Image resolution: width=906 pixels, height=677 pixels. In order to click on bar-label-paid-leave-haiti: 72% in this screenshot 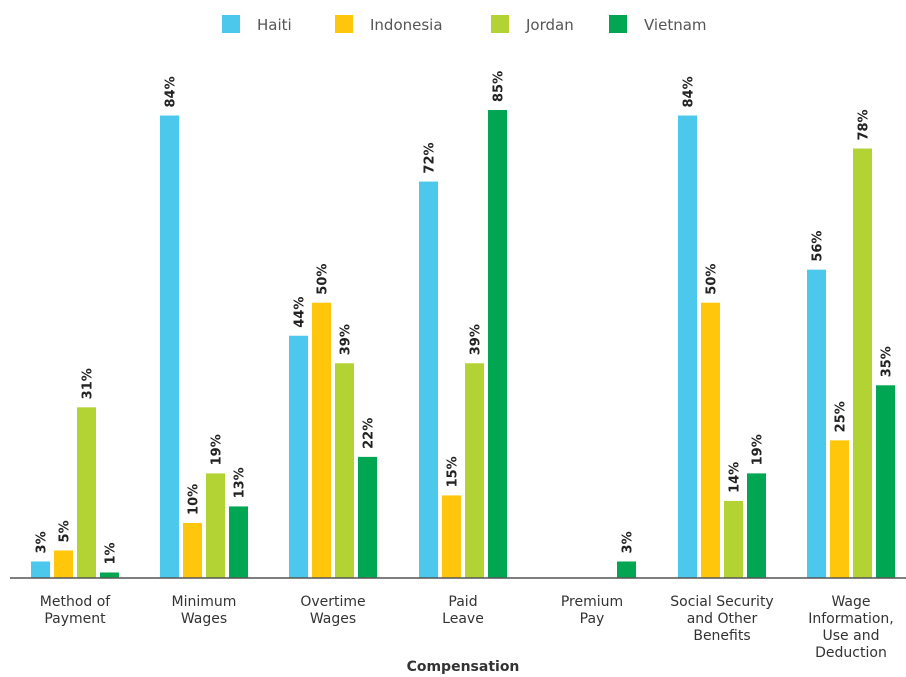, I will do `click(430, 157)`.